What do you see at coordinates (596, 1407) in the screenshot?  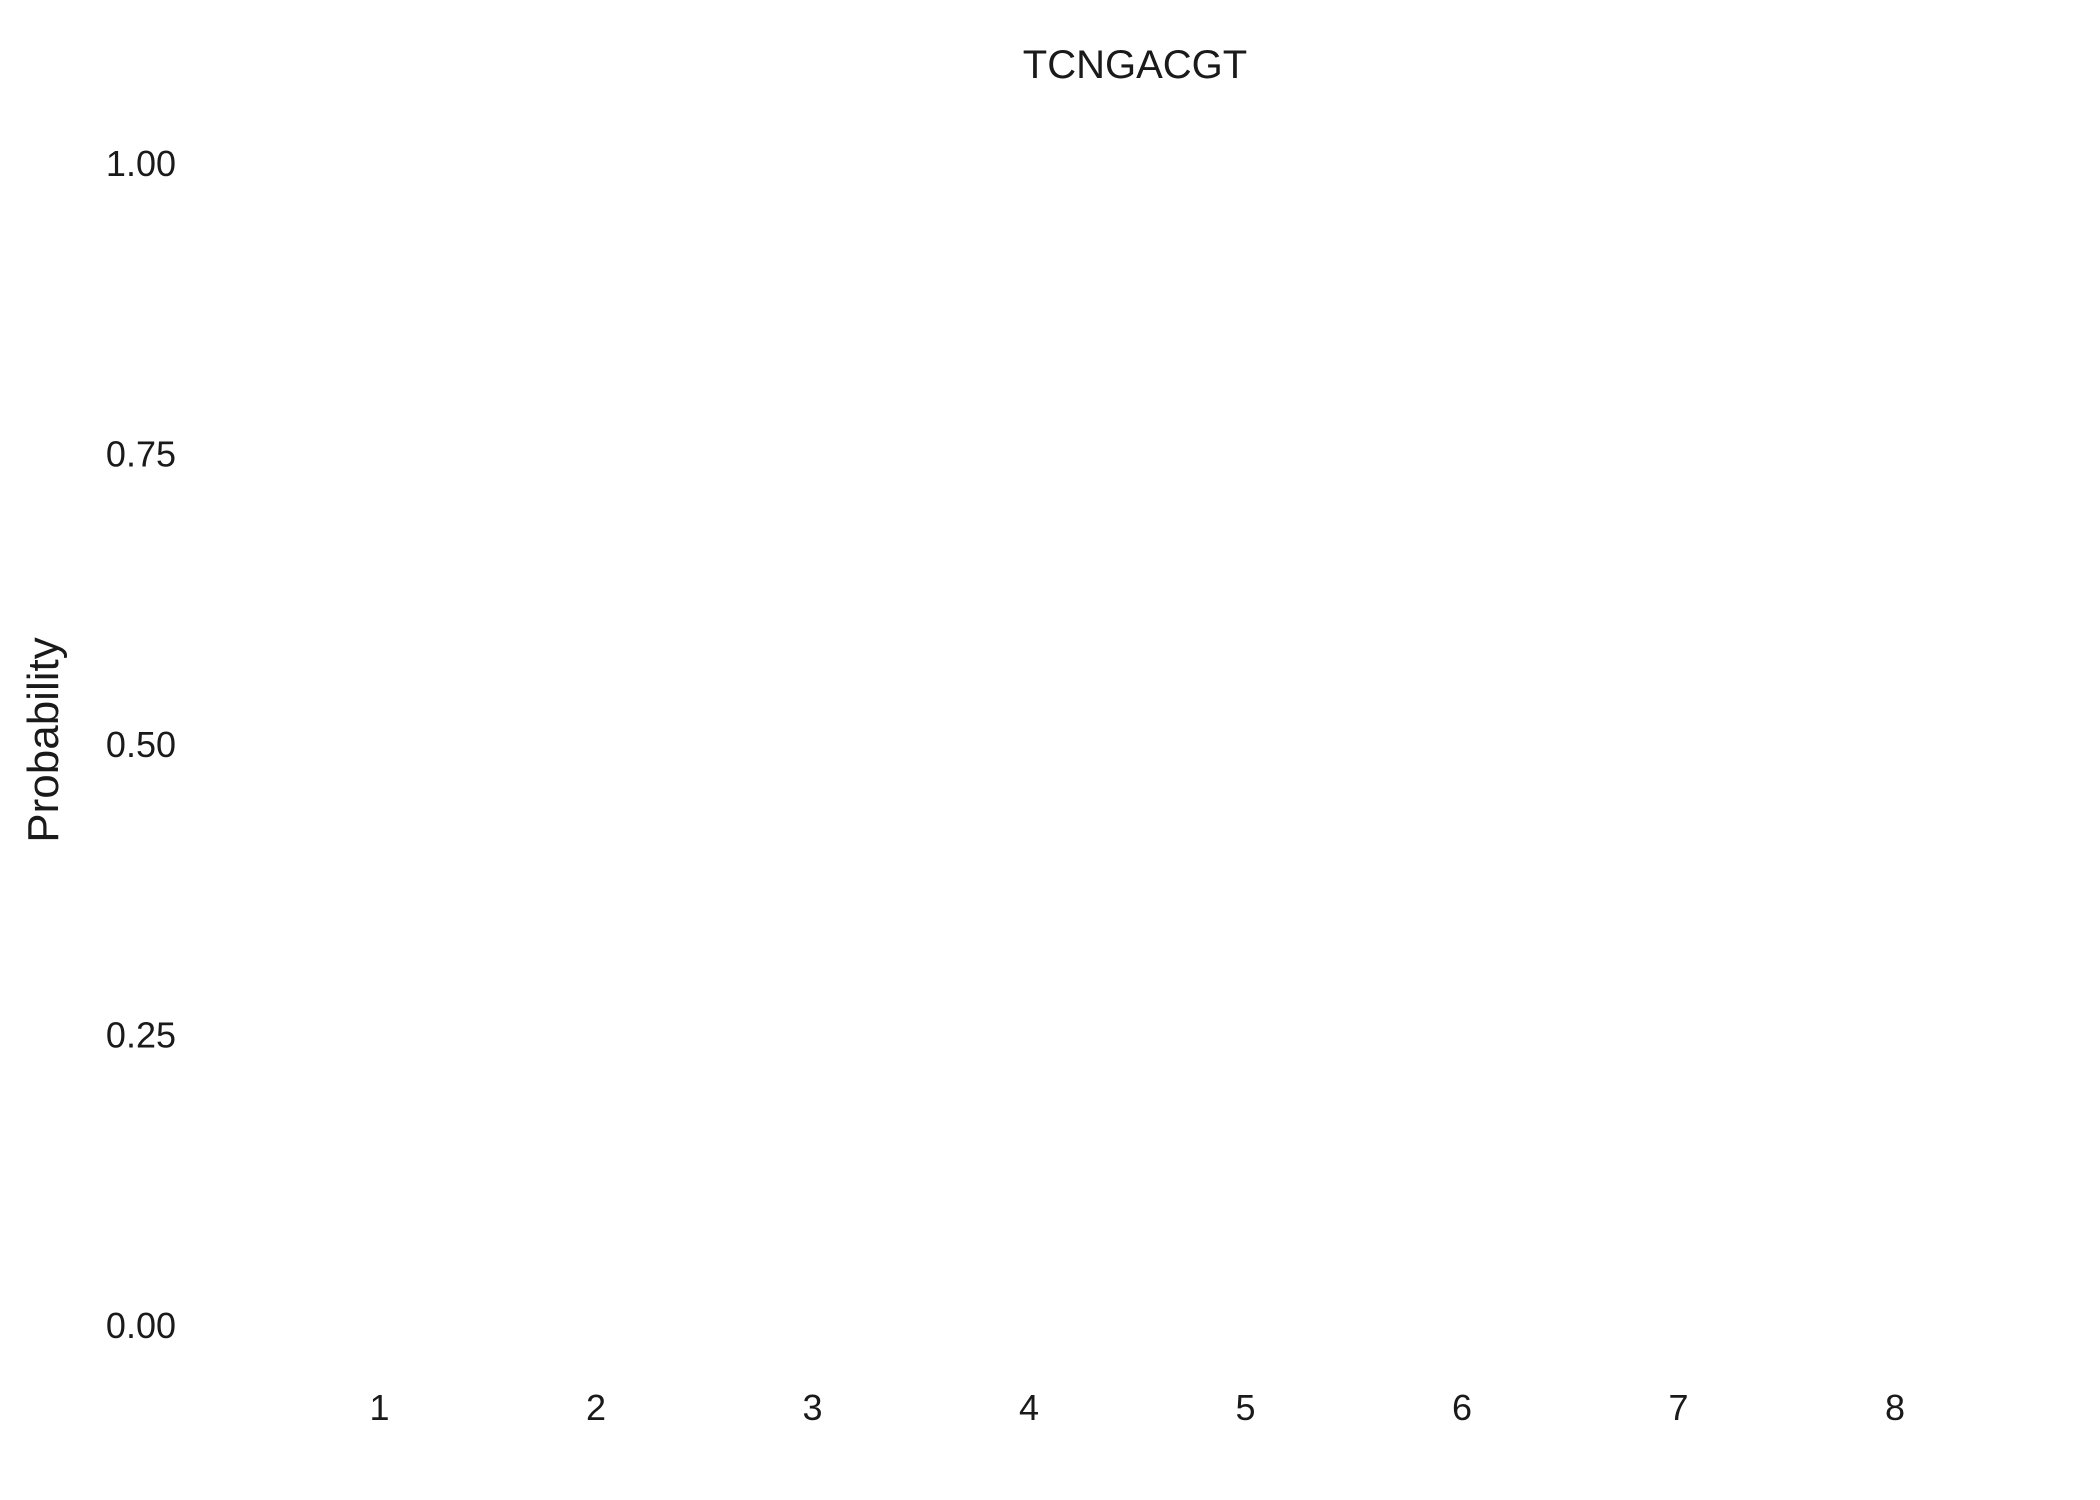 I see `x-tick-label: 2` at bounding box center [596, 1407].